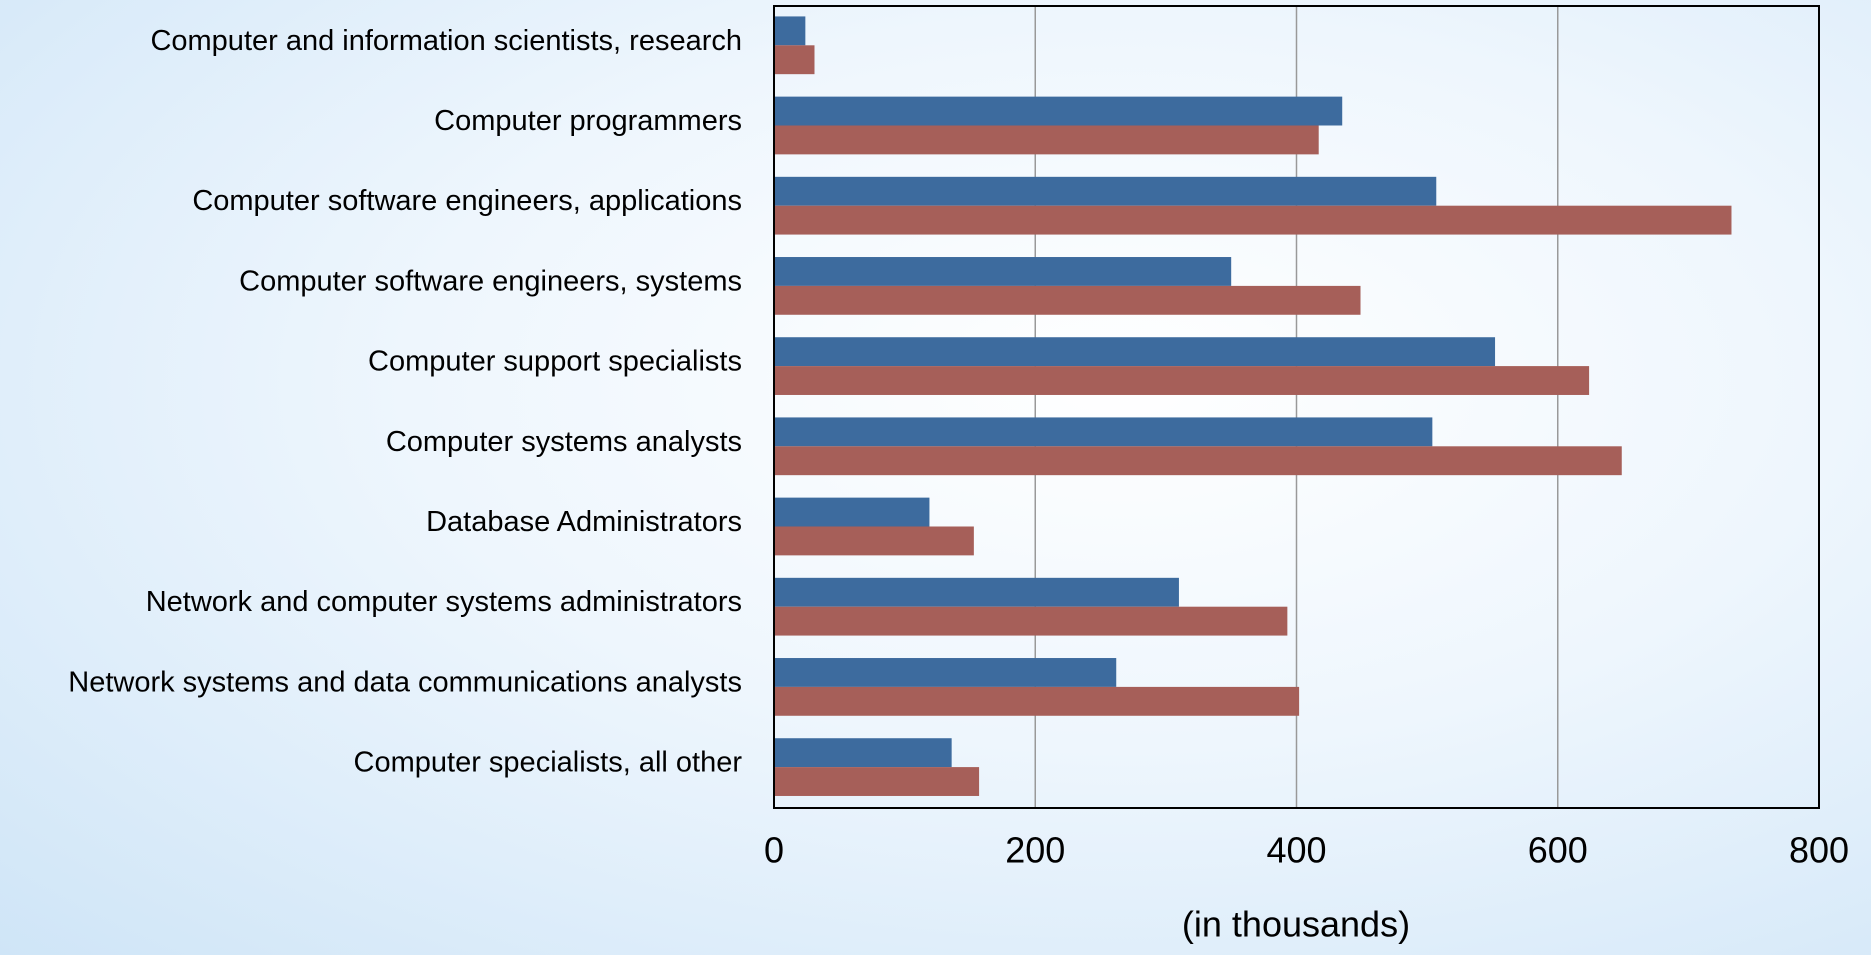 This screenshot has width=1871, height=955. What do you see at coordinates (555, 362) in the screenshot?
I see `y-tick-label: Computer support specialists` at bounding box center [555, 362].